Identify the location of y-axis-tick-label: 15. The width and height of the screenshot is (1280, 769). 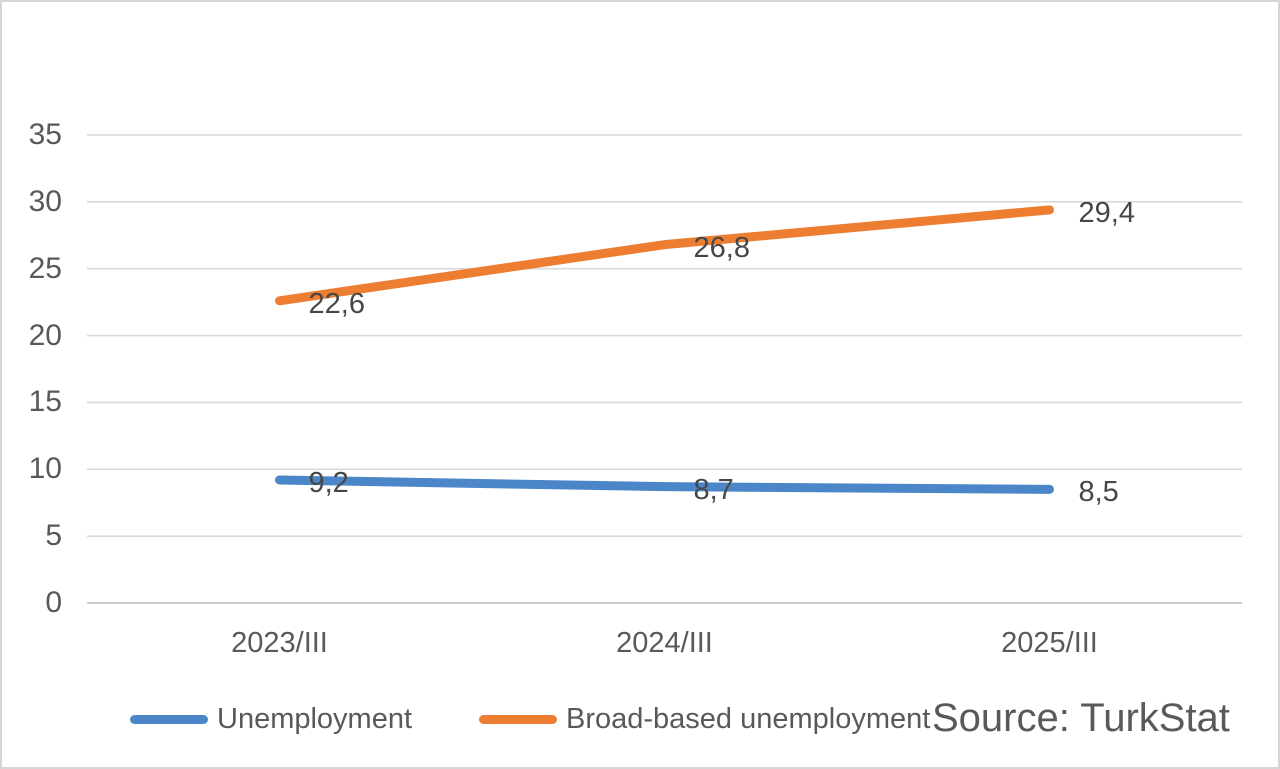
(45, 402).